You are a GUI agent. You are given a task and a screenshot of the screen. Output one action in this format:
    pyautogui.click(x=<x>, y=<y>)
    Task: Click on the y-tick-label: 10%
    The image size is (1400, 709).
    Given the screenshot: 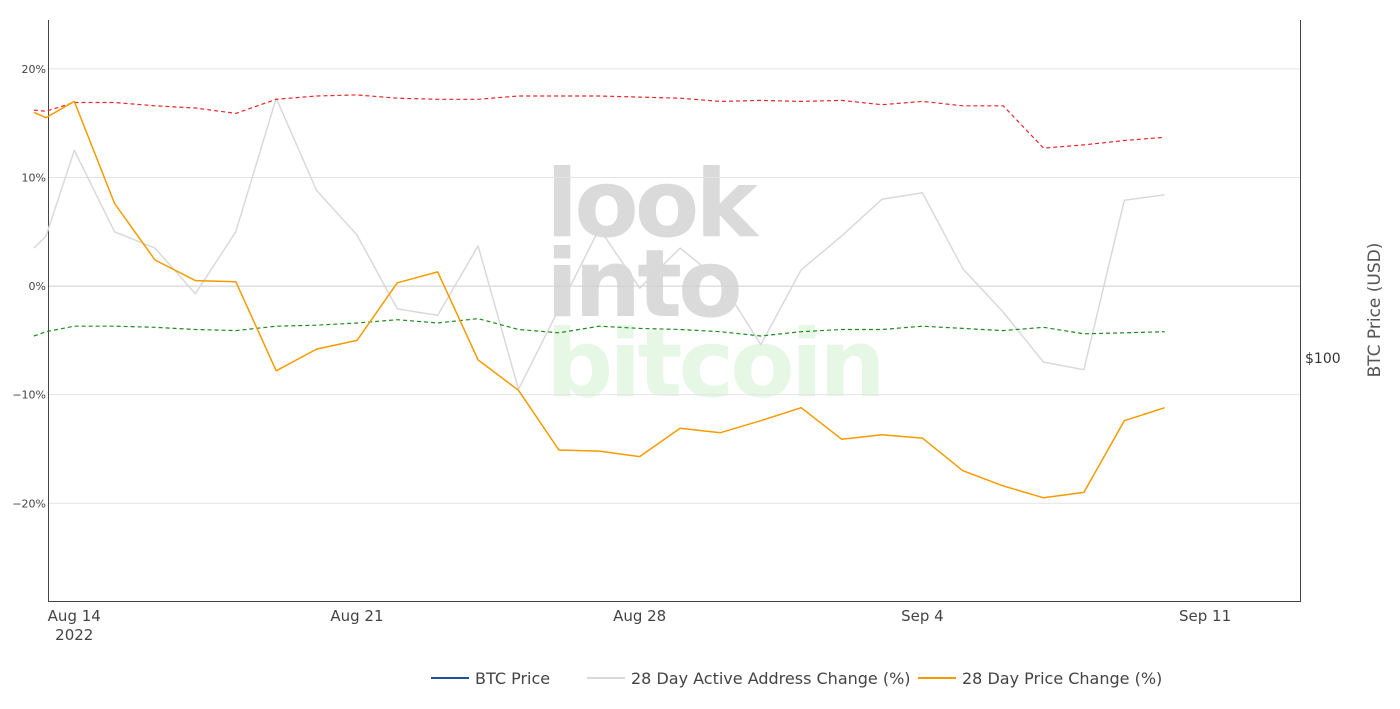 What is the action you would take?
    pyautogui.click(x=34, y=177)
    